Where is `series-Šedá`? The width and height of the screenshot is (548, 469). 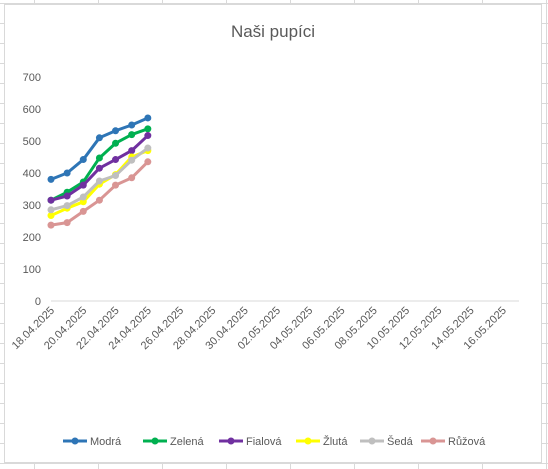
series-Šedá is located at coordinates (99, 179).